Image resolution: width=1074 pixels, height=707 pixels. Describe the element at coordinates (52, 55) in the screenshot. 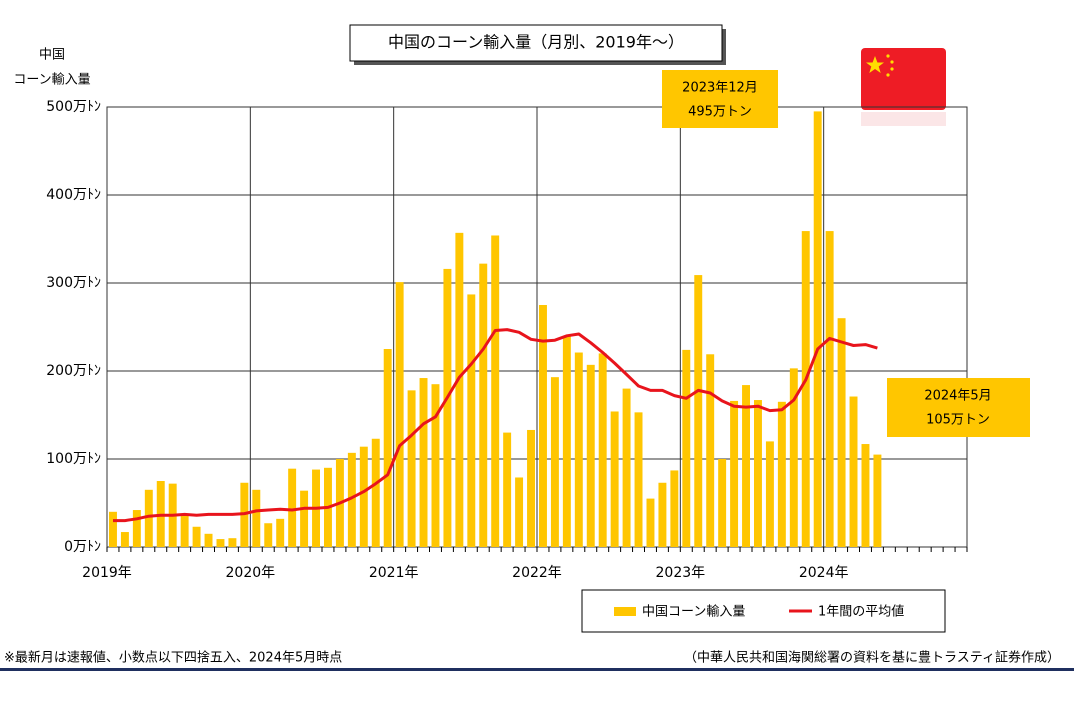

I see `y-axis-label: 中国` at that location.